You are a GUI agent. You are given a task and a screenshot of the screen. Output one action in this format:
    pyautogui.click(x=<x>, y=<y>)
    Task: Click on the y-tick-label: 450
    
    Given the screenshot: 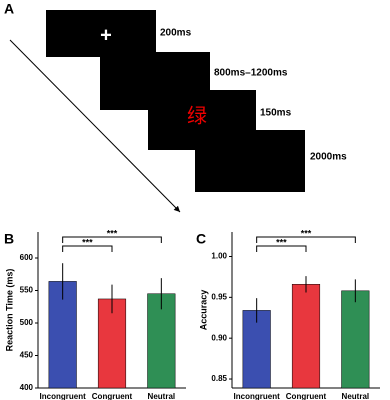 What is the action you would take?
    pyautogui.click(x=27, y=355)
    